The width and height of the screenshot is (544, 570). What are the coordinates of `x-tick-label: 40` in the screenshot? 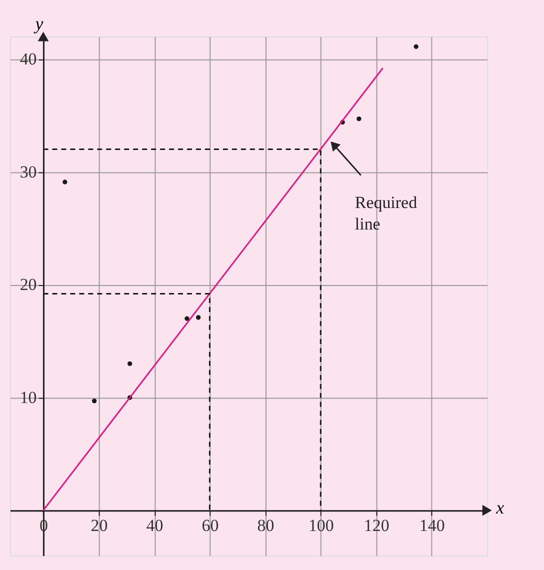 It's located at (155, 525).